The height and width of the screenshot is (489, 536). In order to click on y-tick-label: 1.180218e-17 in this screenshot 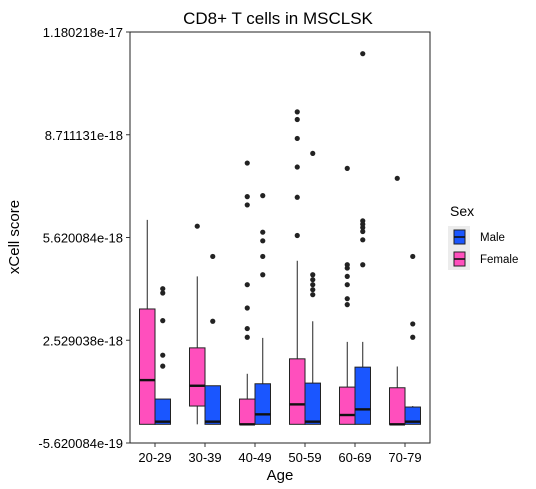, I will do `click(83, 32)`.